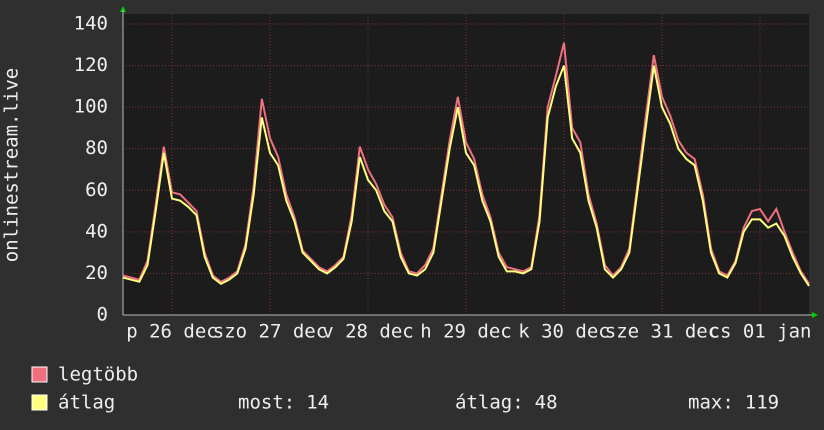  I want to click on x-tick-label: p 26 dec, so click(172, 332).